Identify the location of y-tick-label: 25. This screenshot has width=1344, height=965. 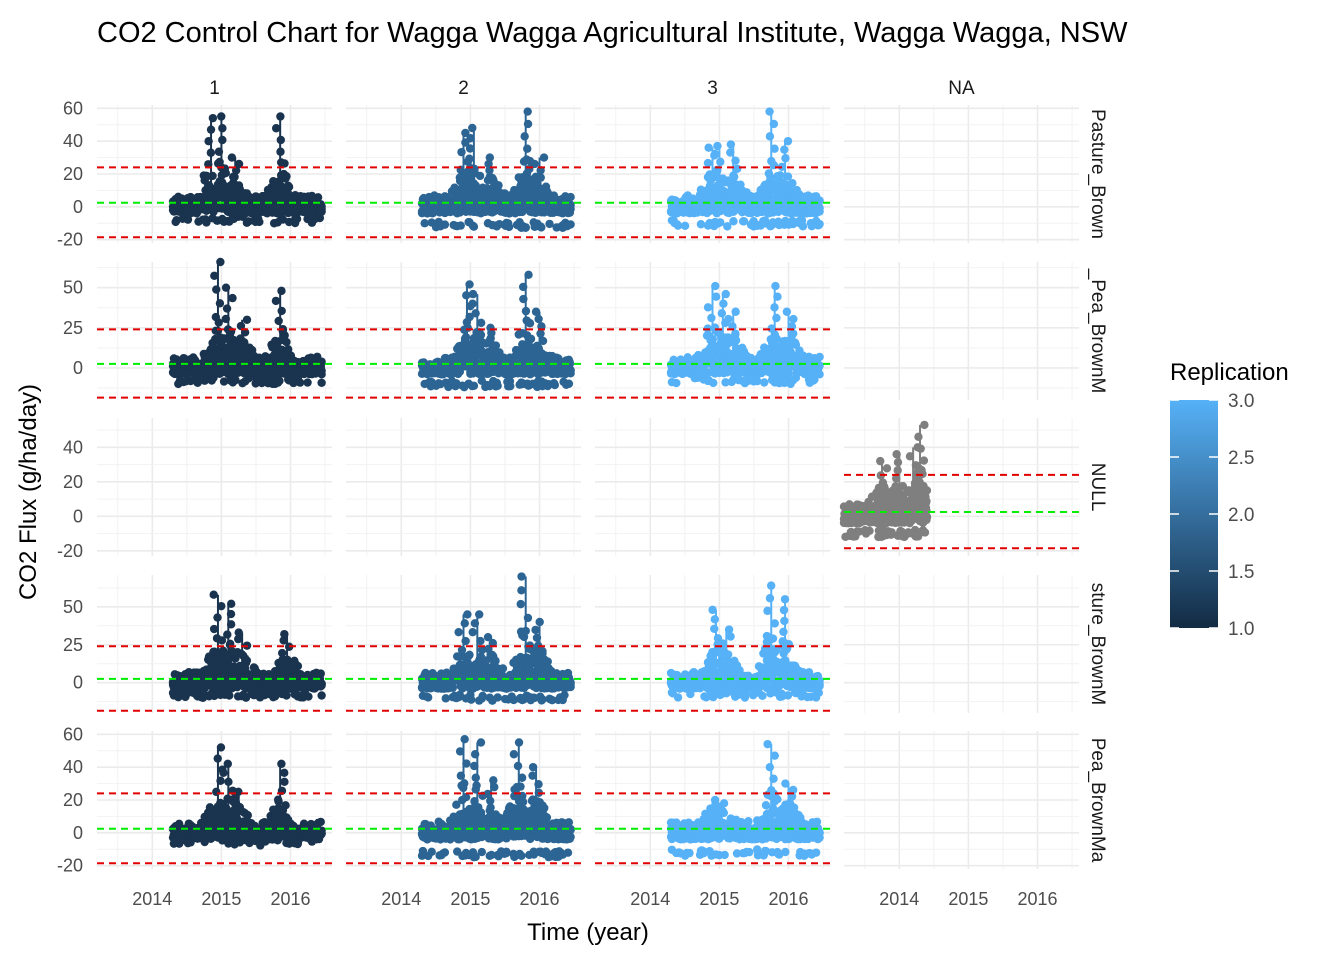
(73, 645).